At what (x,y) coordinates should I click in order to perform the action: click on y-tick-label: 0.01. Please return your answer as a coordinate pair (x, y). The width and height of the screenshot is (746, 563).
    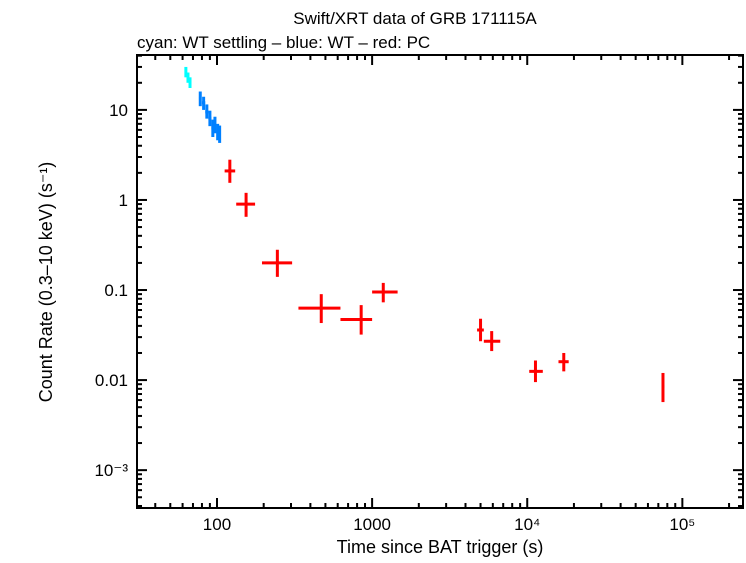
    Looking at the image, I should click on (111, 380).